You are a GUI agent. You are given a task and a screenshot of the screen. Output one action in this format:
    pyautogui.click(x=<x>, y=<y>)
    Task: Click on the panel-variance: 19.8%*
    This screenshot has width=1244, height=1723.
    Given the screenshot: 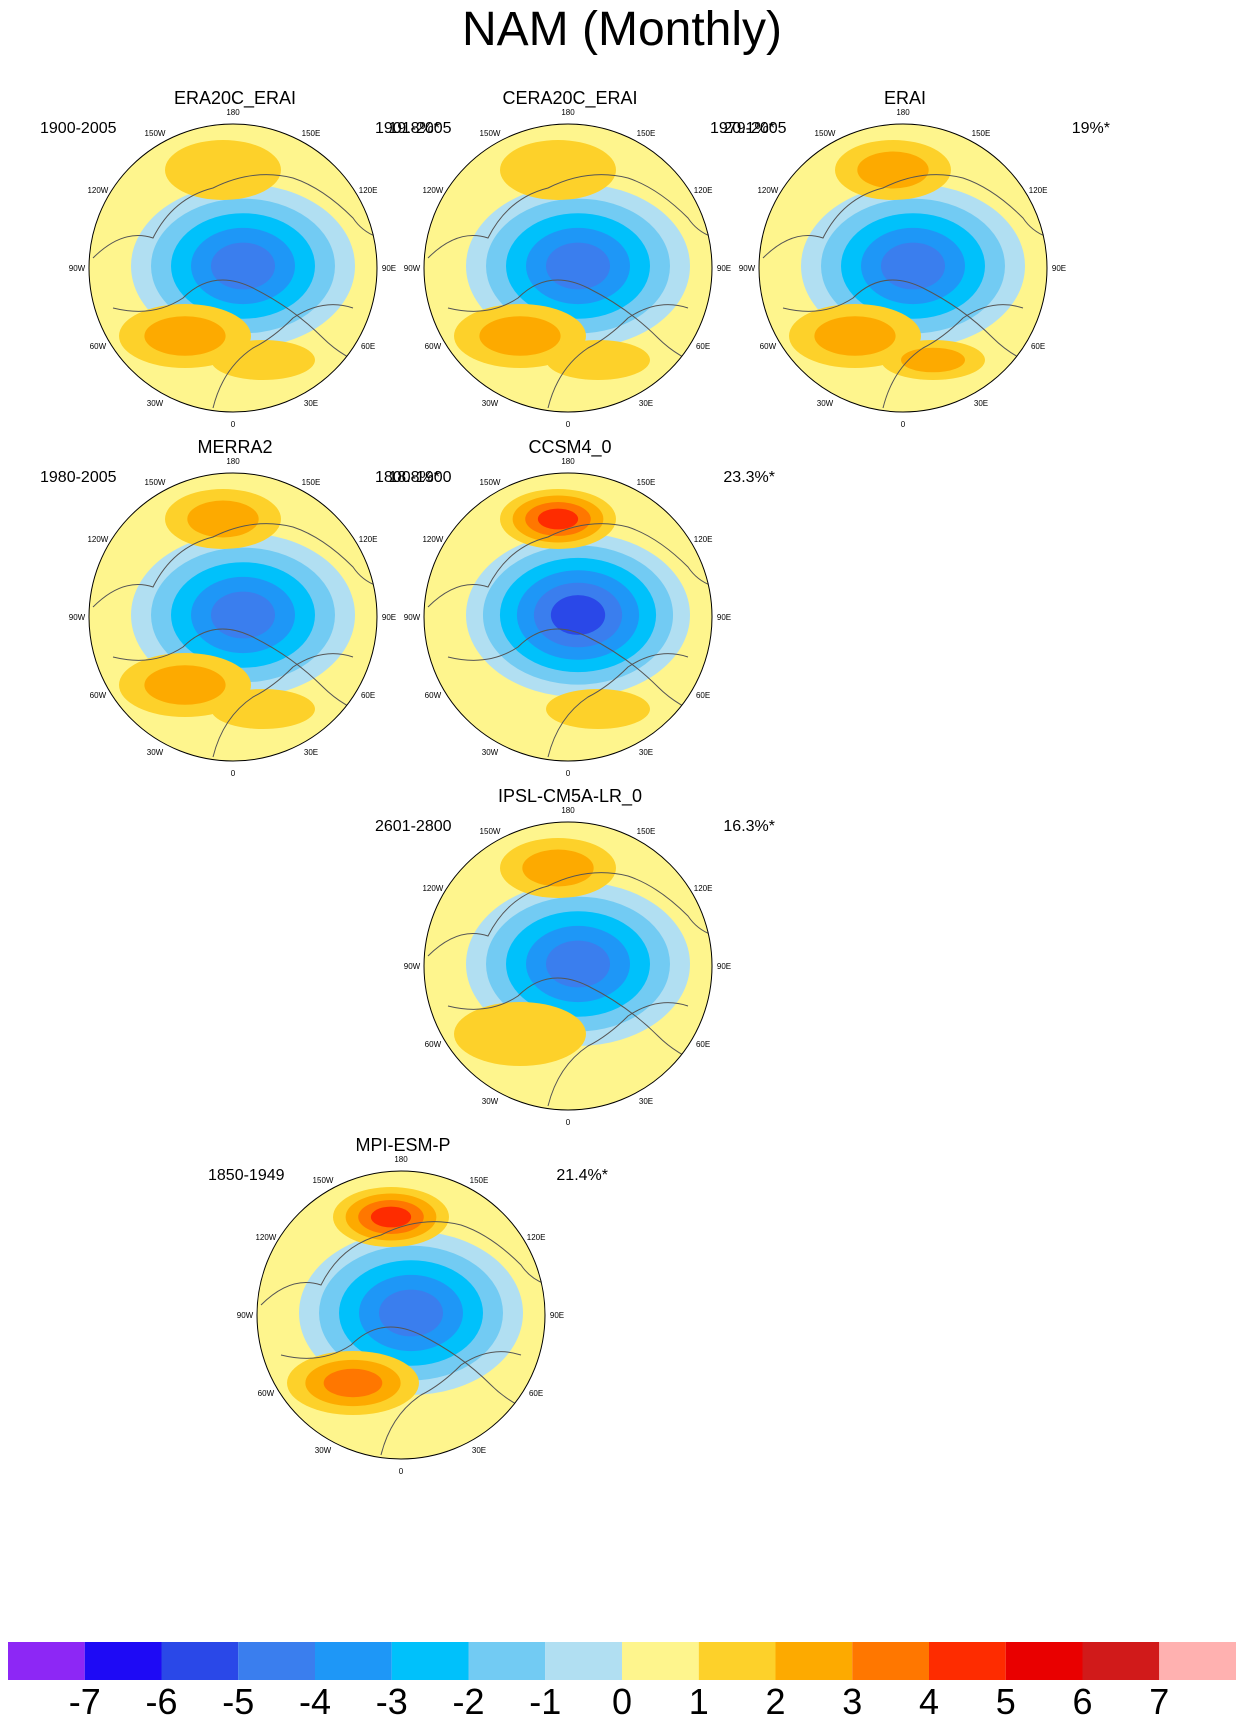 What is the action you would take?
    pyautogui.click(x=414, y=128)
    